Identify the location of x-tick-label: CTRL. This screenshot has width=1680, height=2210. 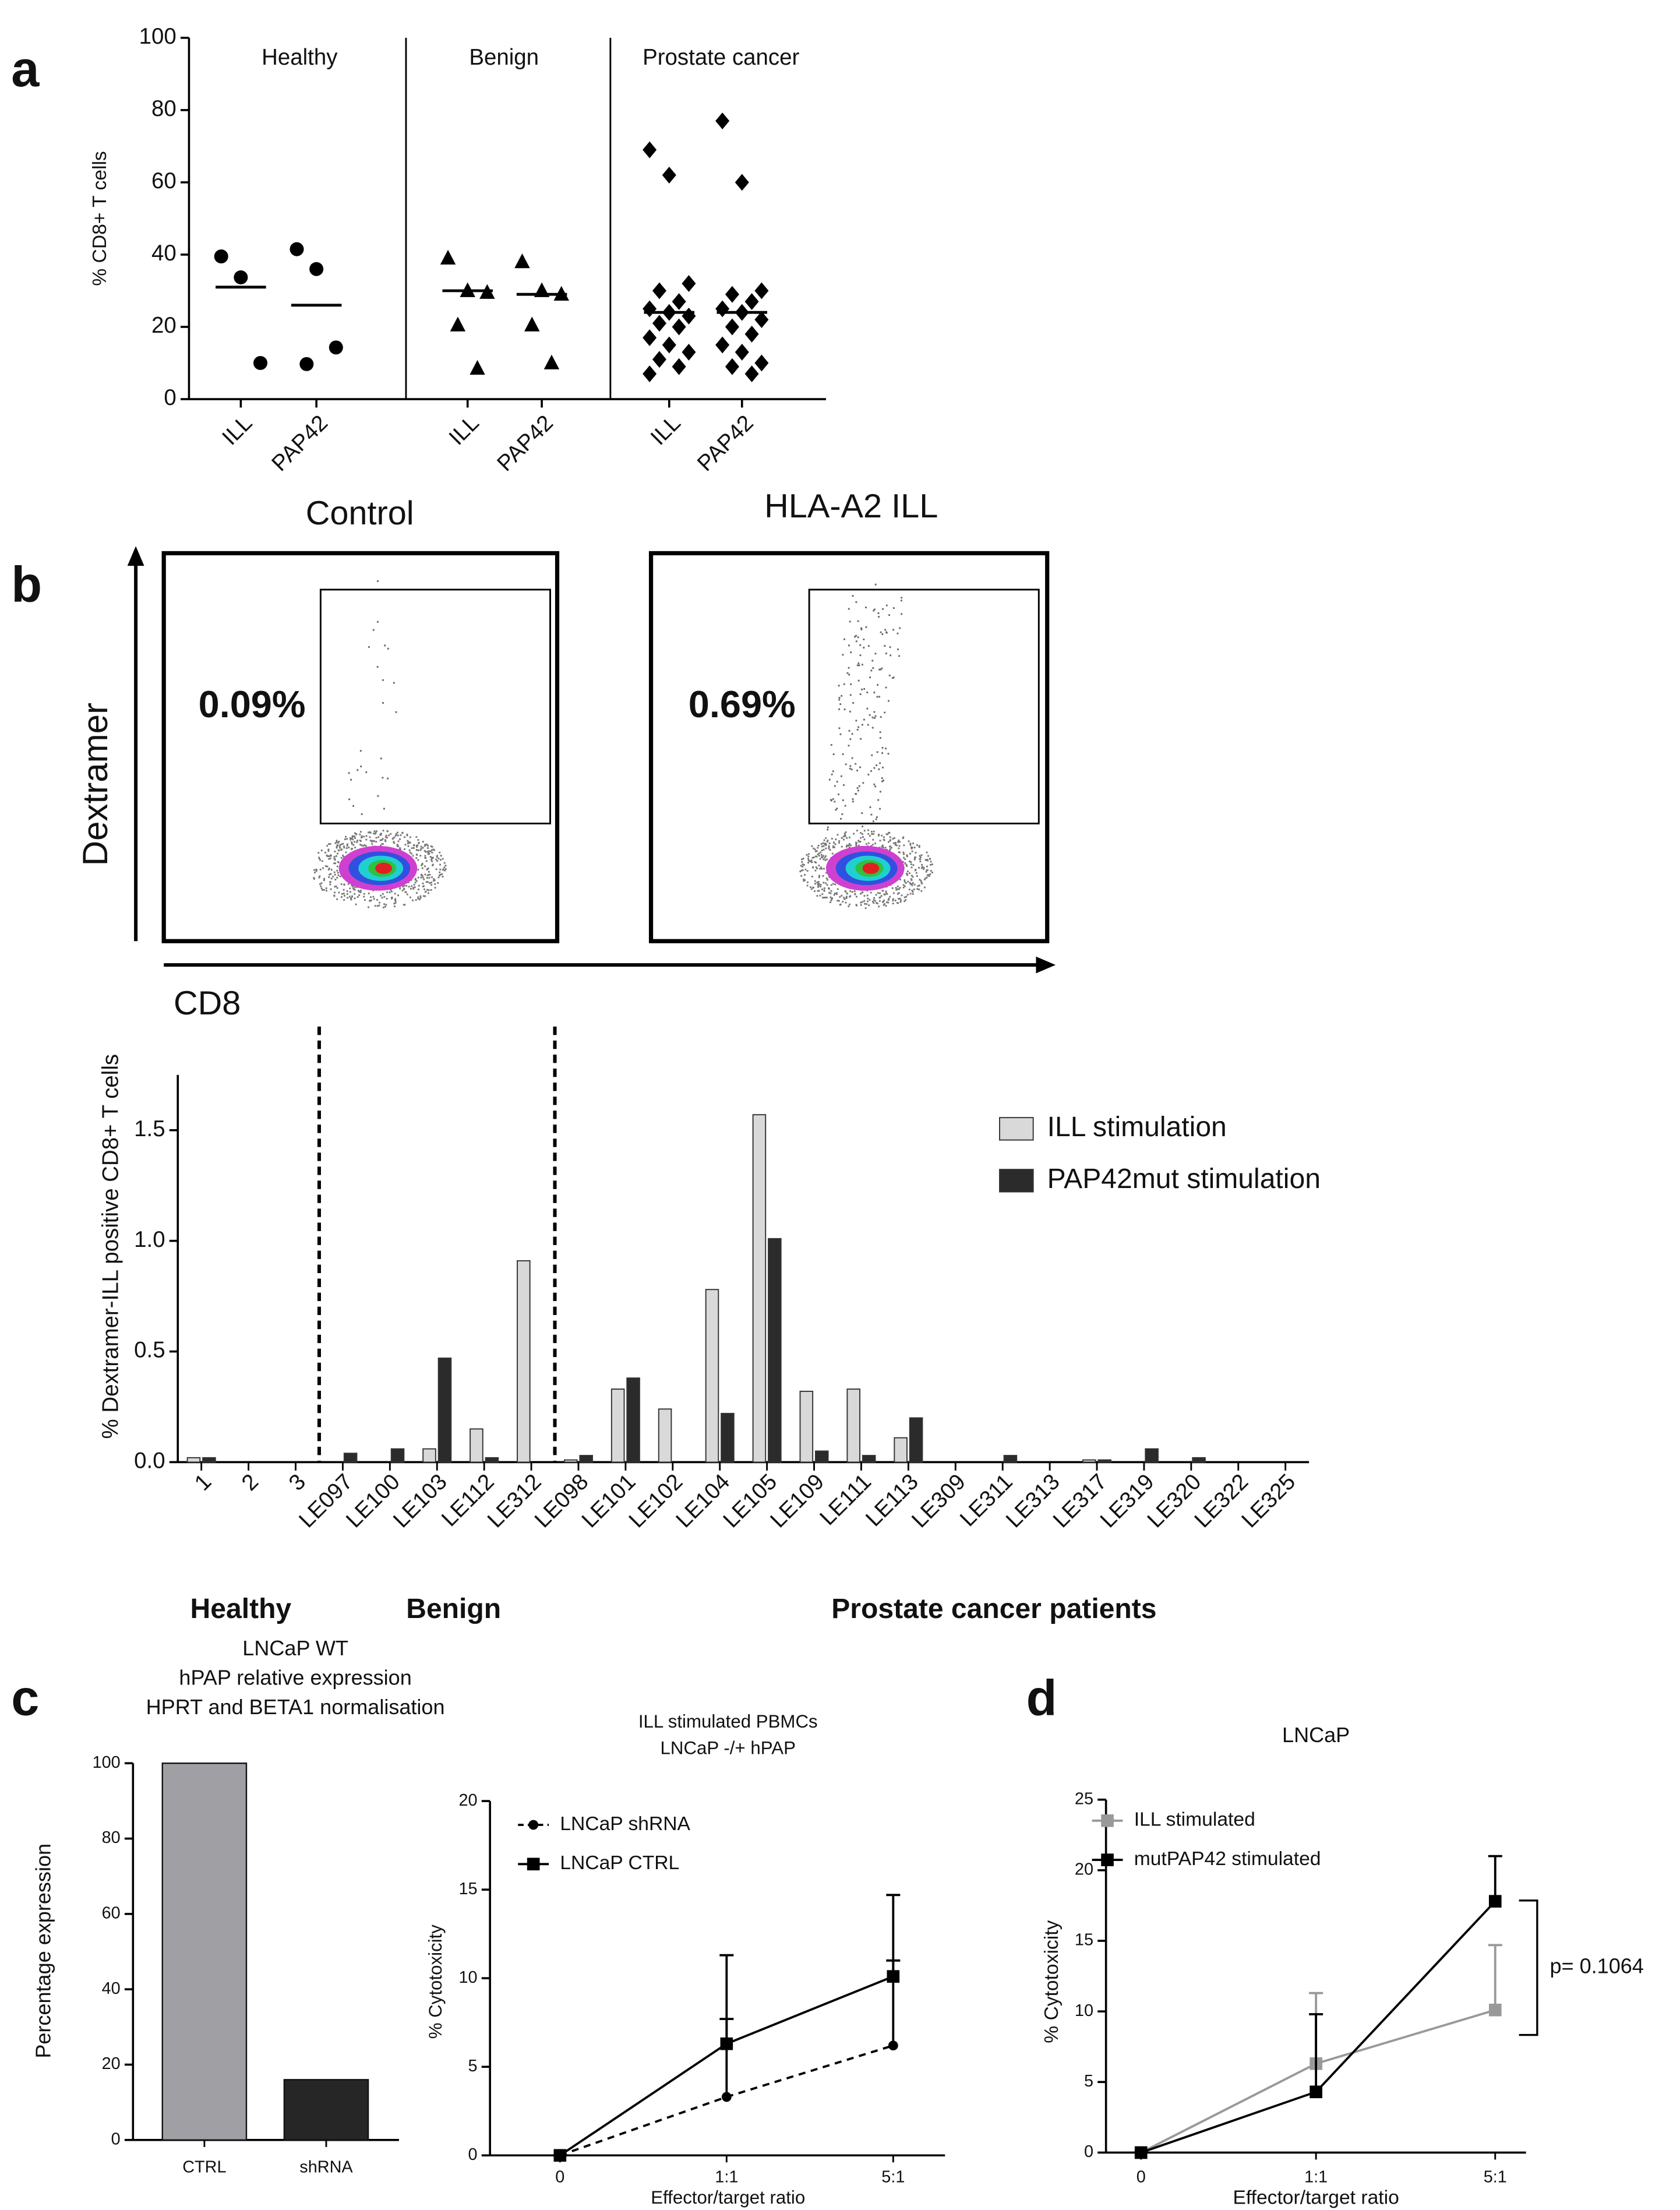
(204, 2167).